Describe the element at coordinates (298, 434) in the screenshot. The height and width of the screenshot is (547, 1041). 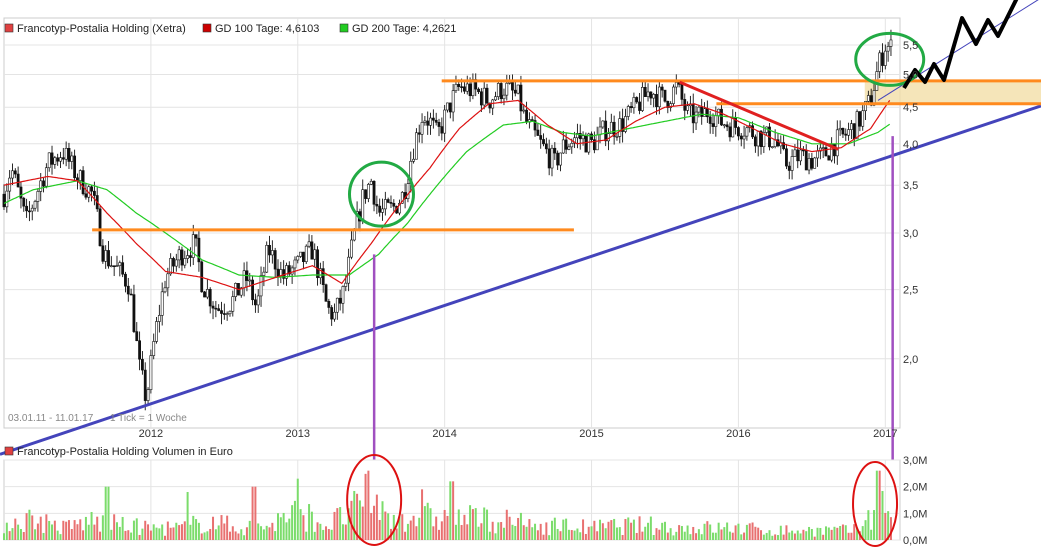
I see `x-tick-2013: 2013` at that location.